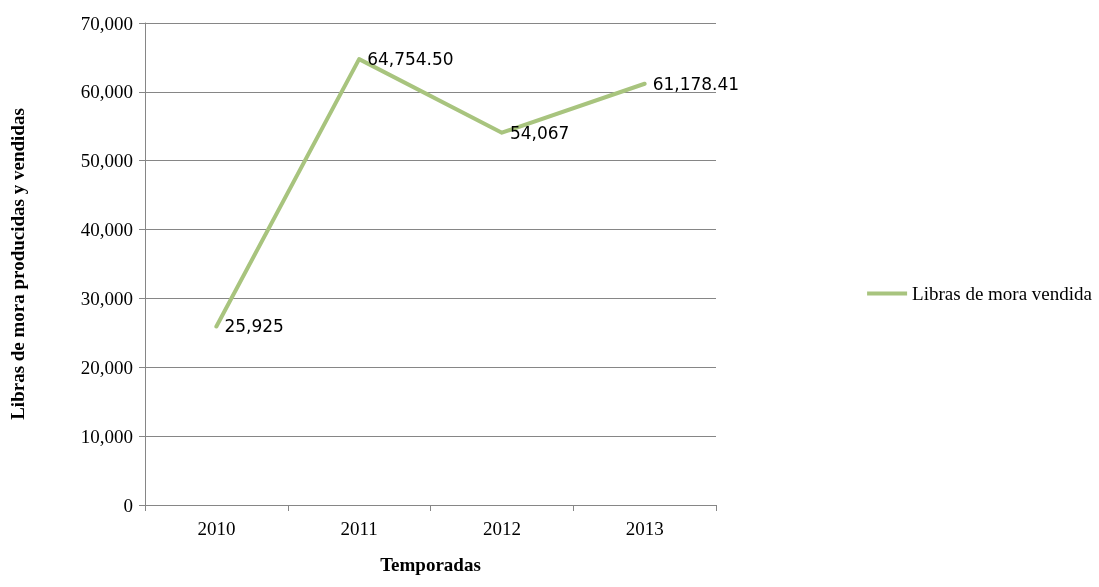 This screenshot has width=1099, height=587. What do you see at coordinates (1002, 293) in the screenshot?
I see `legend-label: Libras de mora vendida` at bounding box center [1002, 293].